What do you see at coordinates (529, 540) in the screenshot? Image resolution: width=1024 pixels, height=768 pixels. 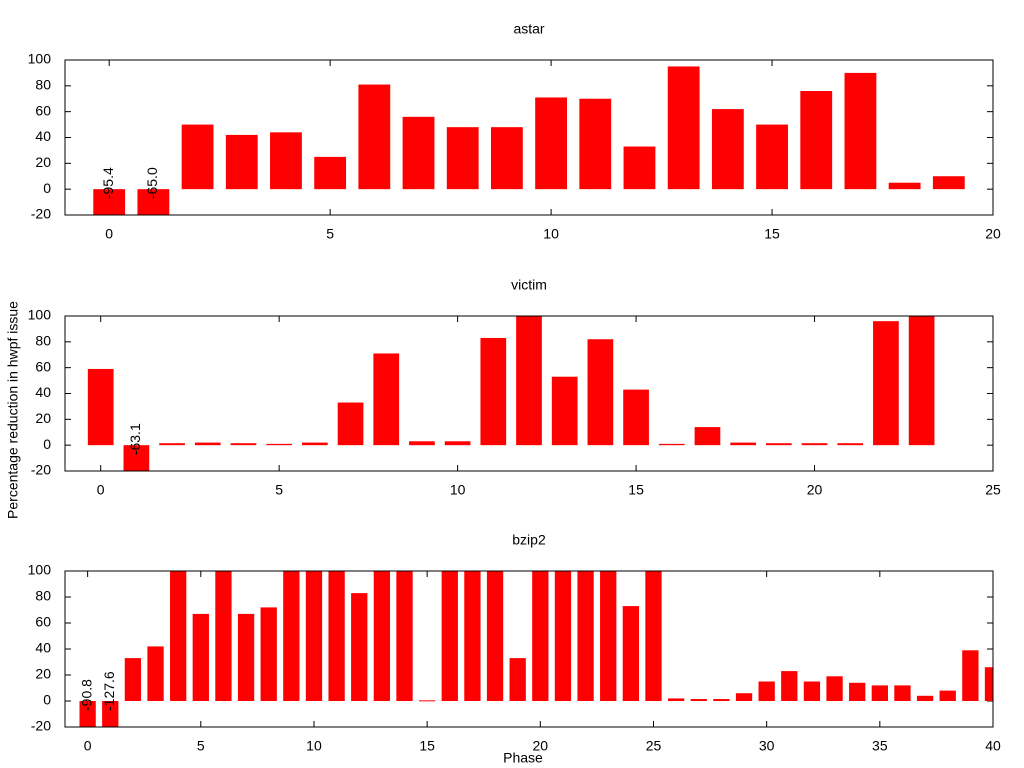 I see `chart-title: bzip2` at bounding box center [529, 540].